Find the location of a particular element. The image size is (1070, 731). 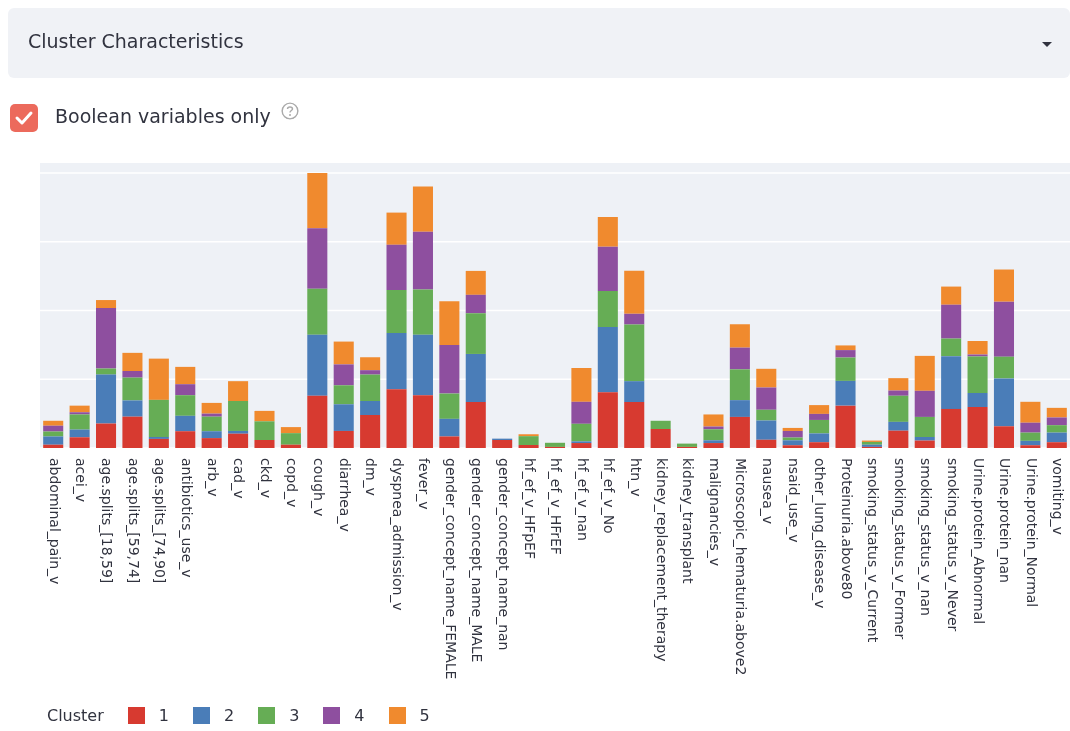

x-tick-label: smoking_status_v_Current is located at coordinates (873, 550).